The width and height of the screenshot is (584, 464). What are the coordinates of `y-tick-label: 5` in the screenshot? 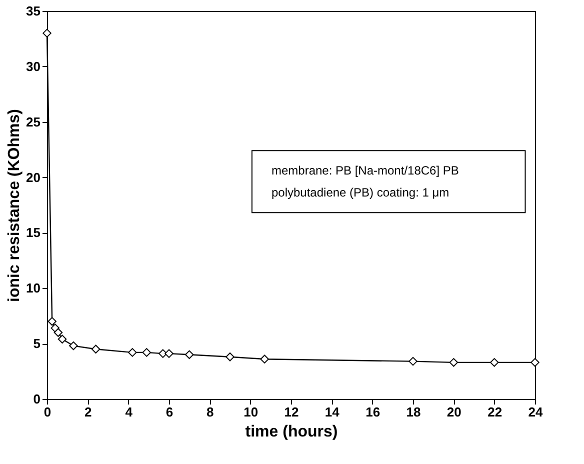 It's located at (36, 344).